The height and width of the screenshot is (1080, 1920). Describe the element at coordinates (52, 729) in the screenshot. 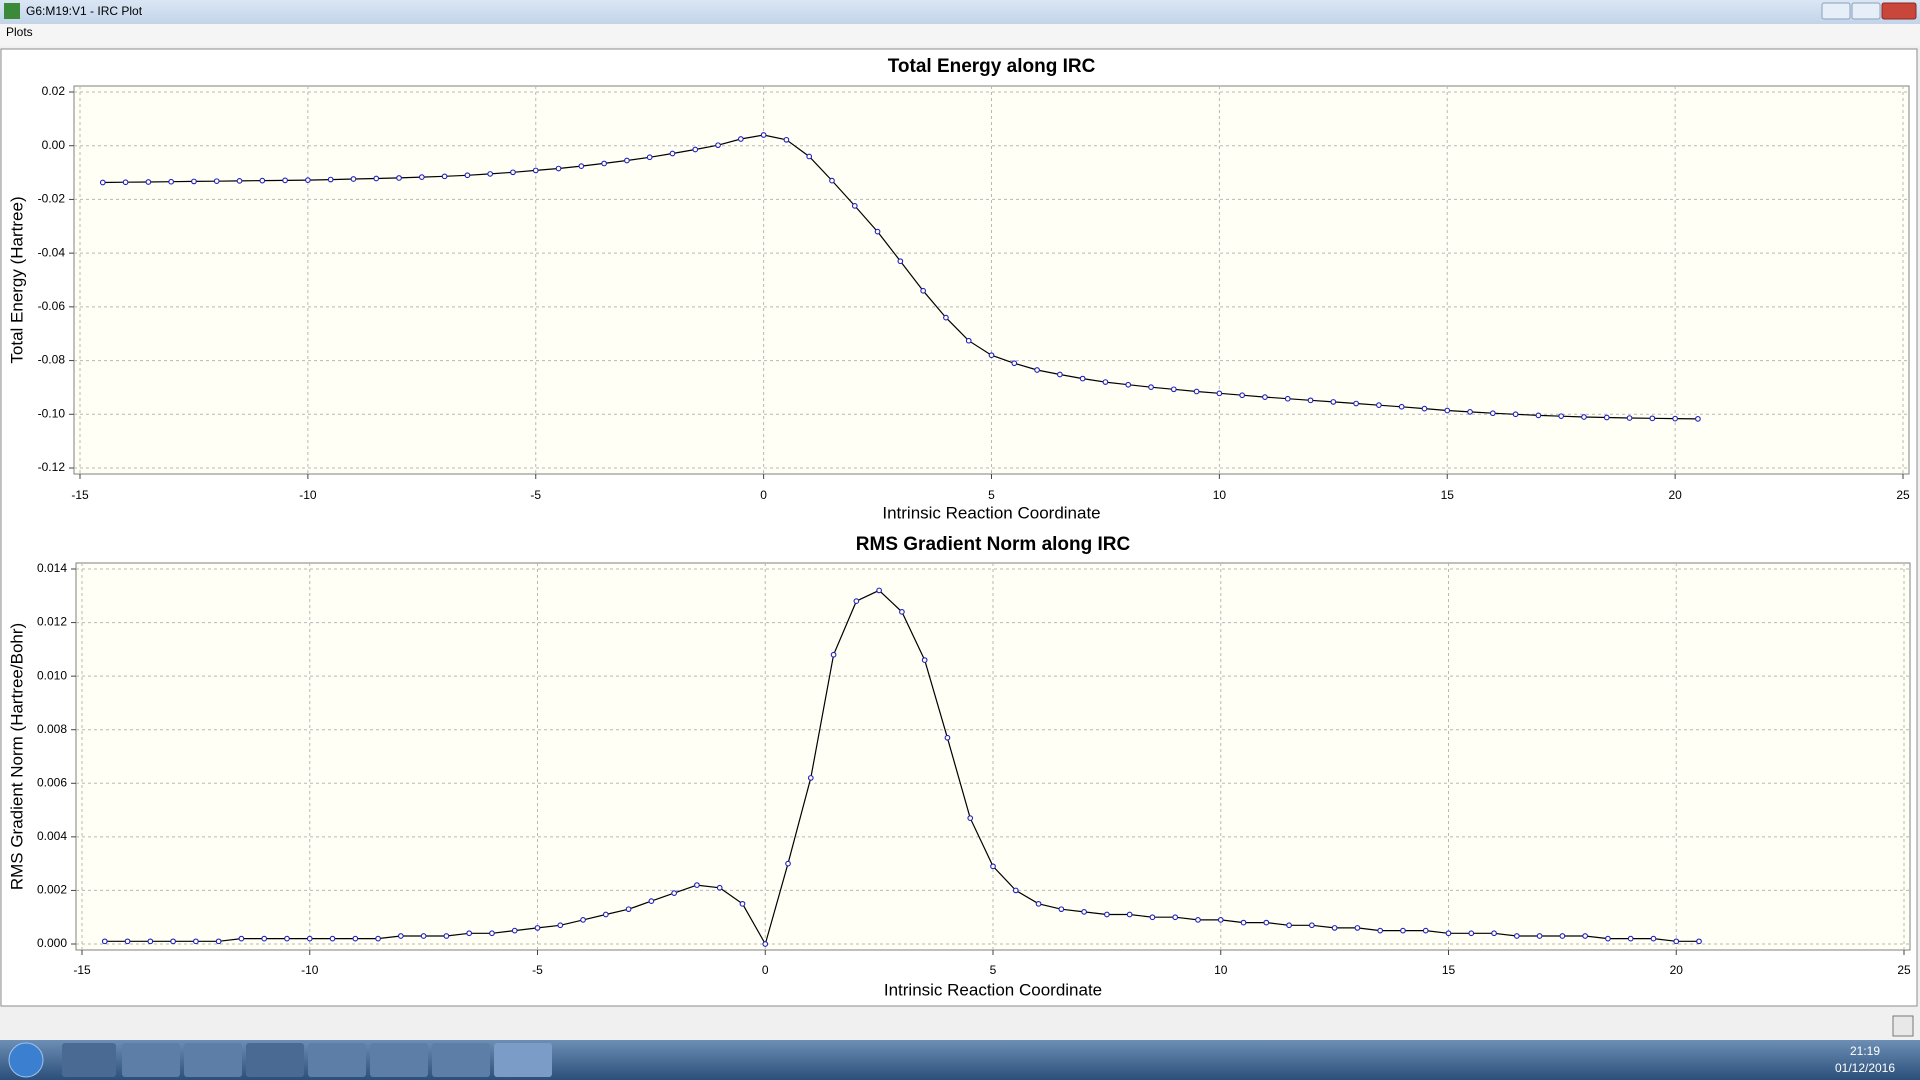

I see `y-tick-label: 0.008` at that location.